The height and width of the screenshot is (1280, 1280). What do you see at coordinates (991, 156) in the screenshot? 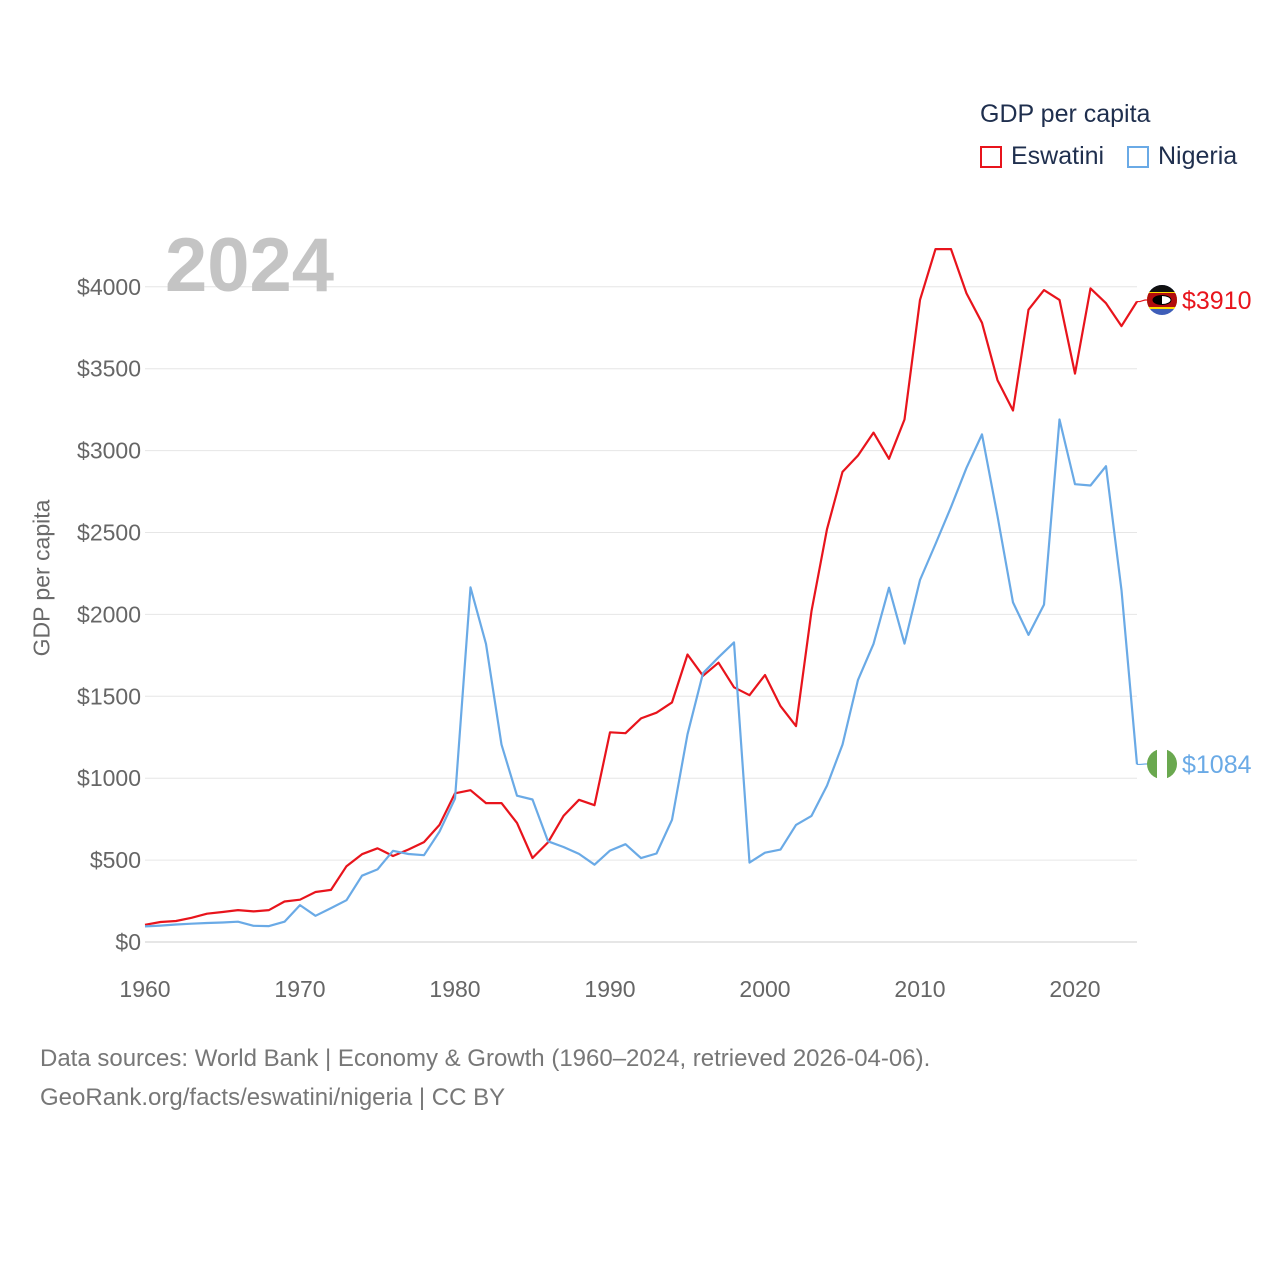
I see `legend-swatch-eswatini` at bounding box center [991, 156].